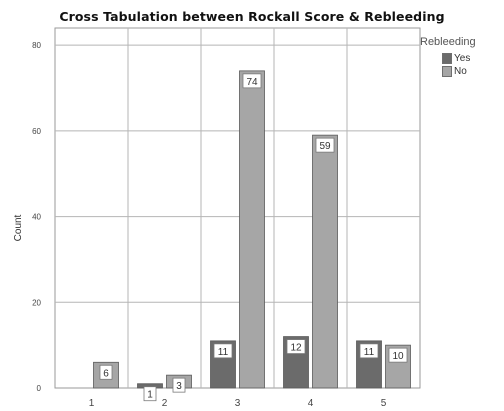  Describe the element at coordinates (18, 227) in the screenshot. I see `y-axis-label: Count` at that location.